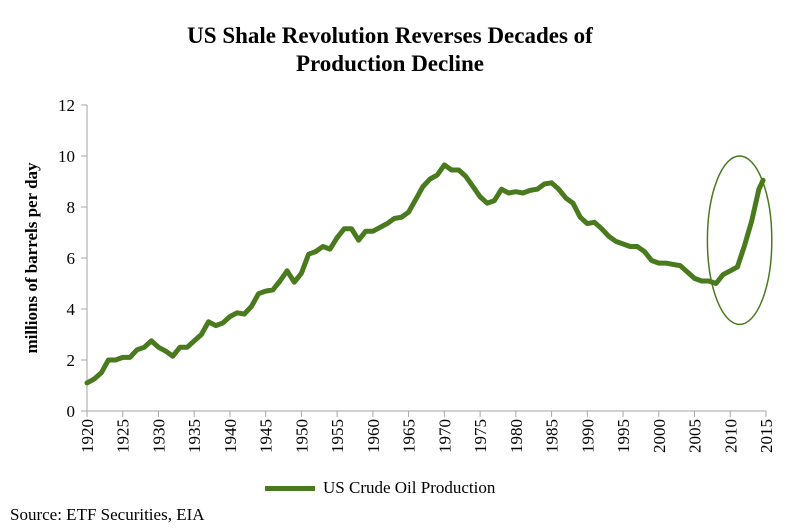 This screenshot has height=530, width=807. I want to click on x-tick-label: 1995, so click(623, 436).